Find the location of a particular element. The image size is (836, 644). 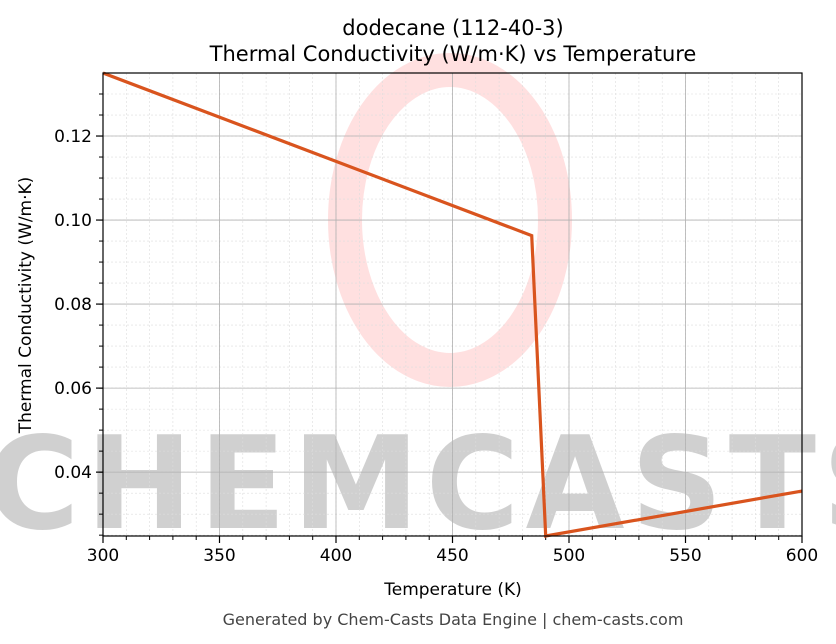

y-tick-label: 0.06 is located at coordinates (73, 389).